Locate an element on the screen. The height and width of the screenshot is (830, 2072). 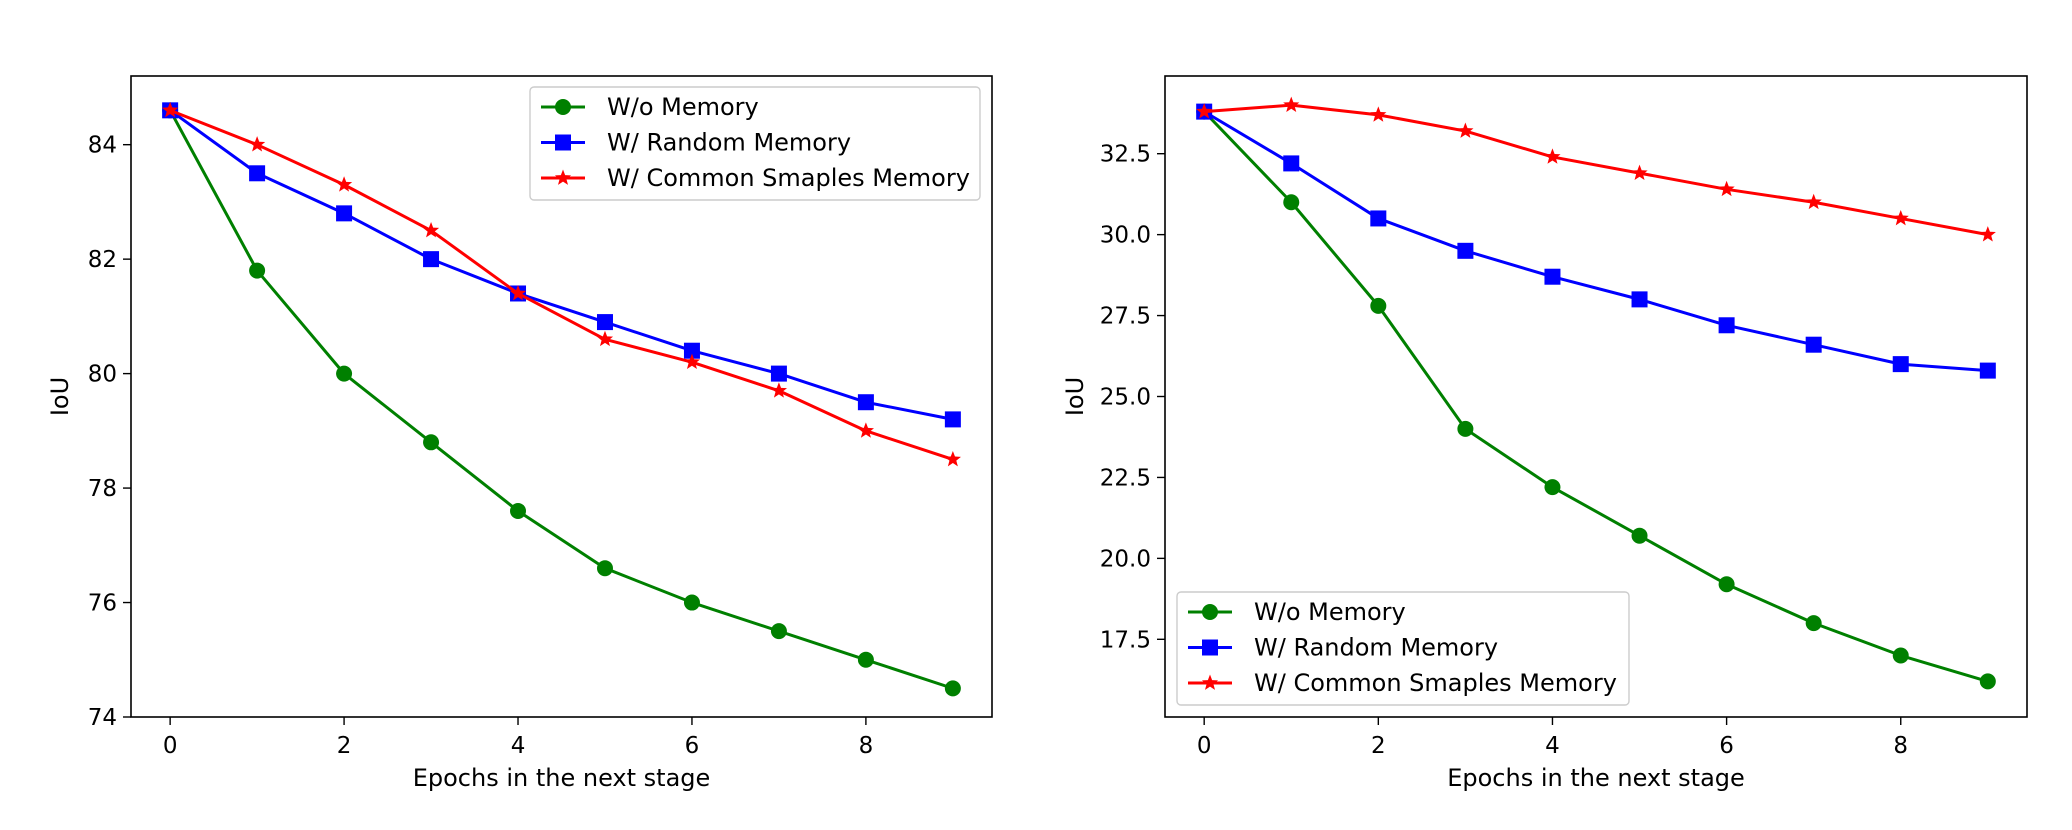
y-tick-label: 17.5 is located at coordinates (1125, 640).